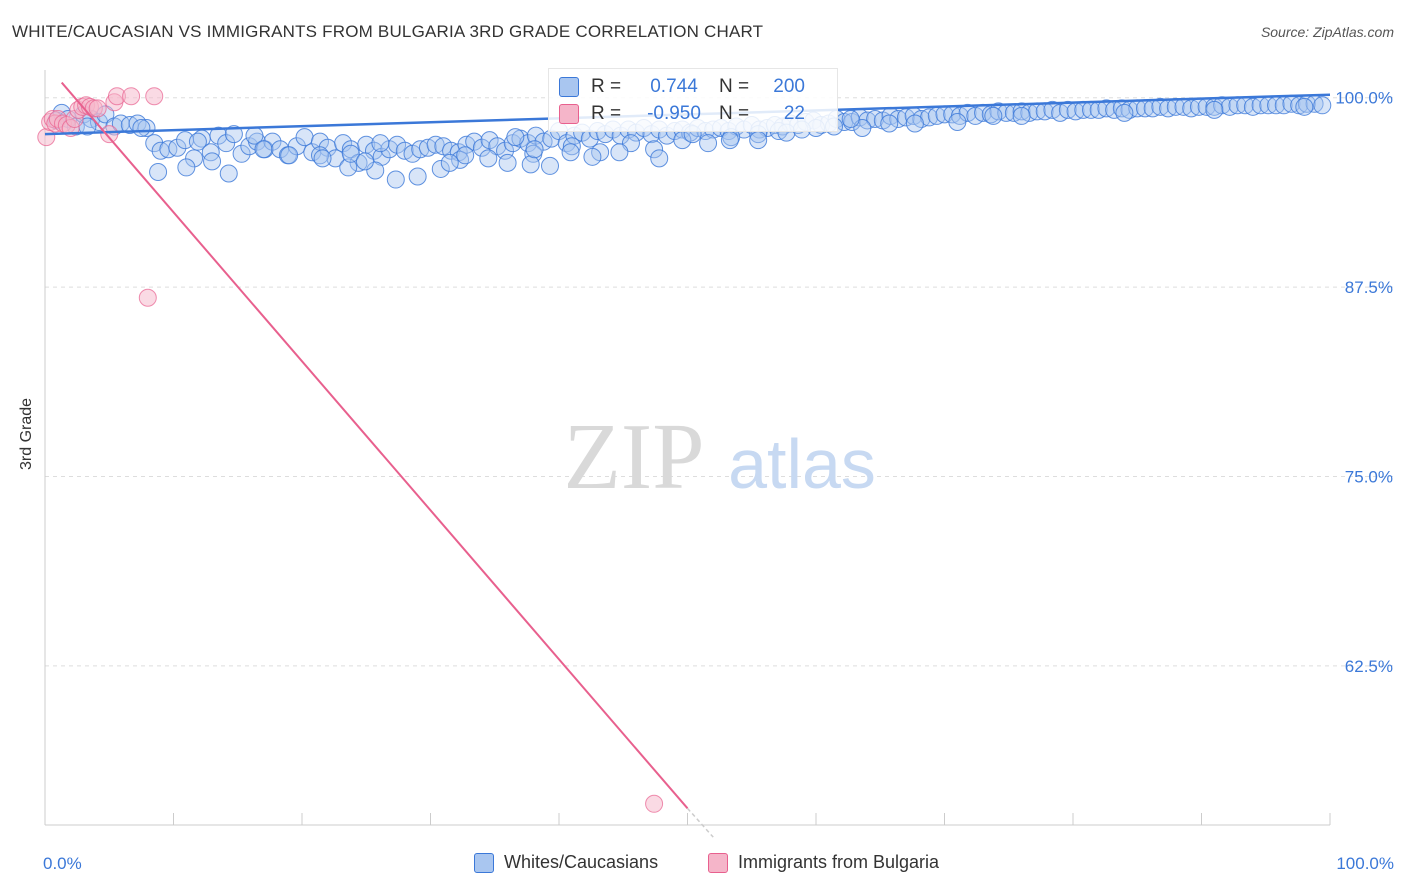  What do you see at coordinates (682, 87) in the screenshot?
I see `stats-row-blue: R = 0.744 N = 200` at bounding box center [682, 87].